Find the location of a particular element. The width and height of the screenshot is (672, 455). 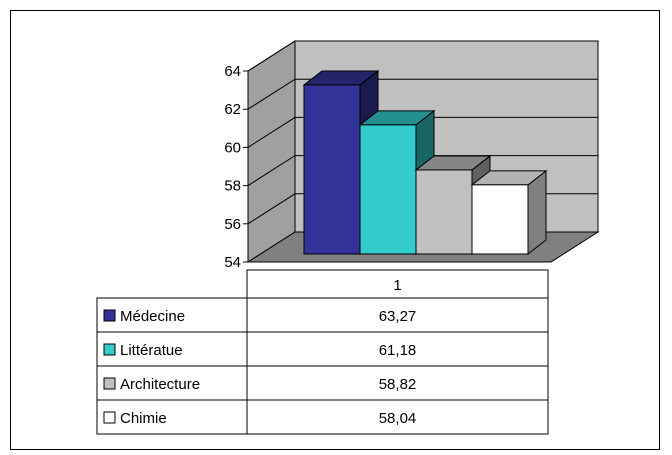

y-tick-label: 60 is located at coordinates (232, 147).